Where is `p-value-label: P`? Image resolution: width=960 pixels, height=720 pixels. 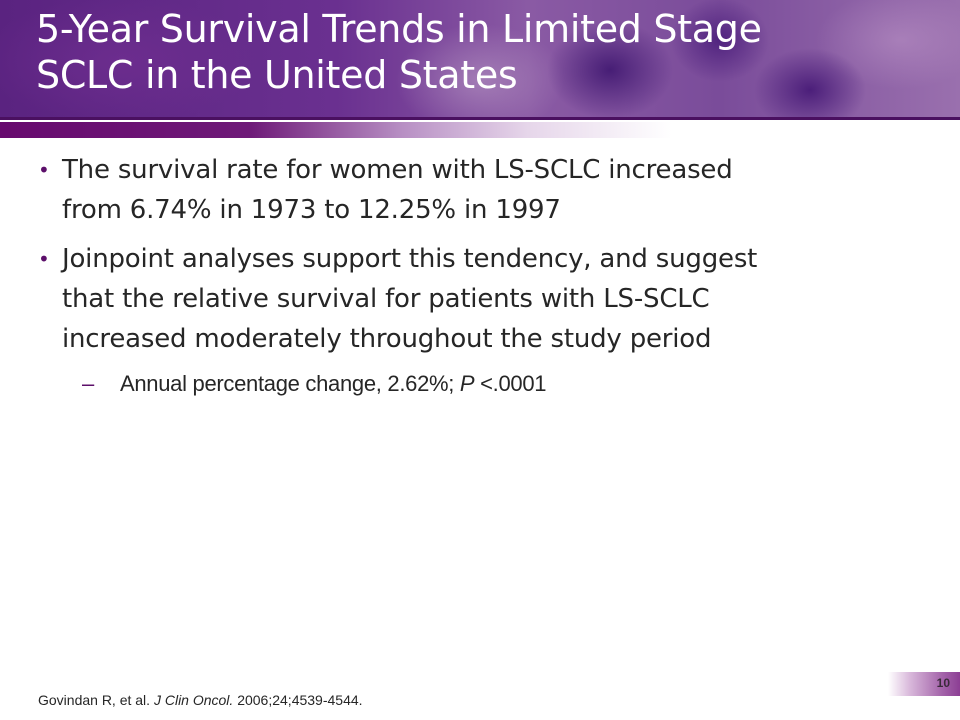
p-value-label: P is located at coordinates (467, 383).